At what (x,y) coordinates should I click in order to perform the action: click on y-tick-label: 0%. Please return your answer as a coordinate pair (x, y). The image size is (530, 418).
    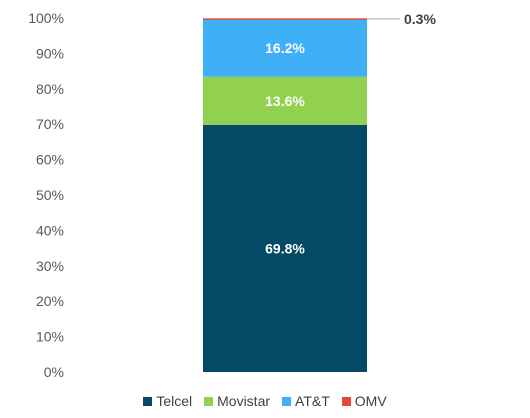
    Looking at the image, I should click on (54, 372).